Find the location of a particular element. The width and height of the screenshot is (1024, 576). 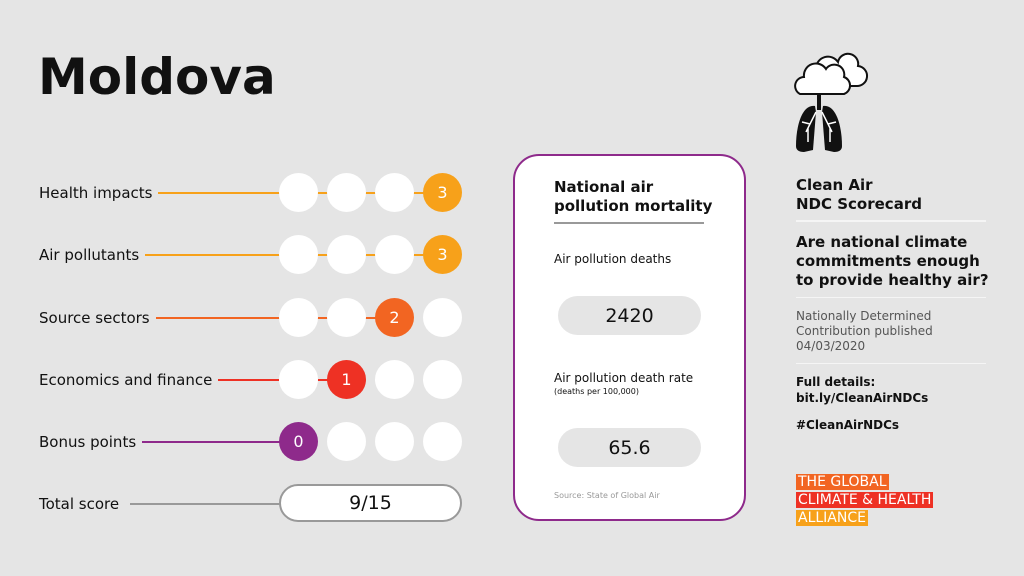

details-link: bit.ly/CleanAirNDCs is located at coordinates (862, 398).